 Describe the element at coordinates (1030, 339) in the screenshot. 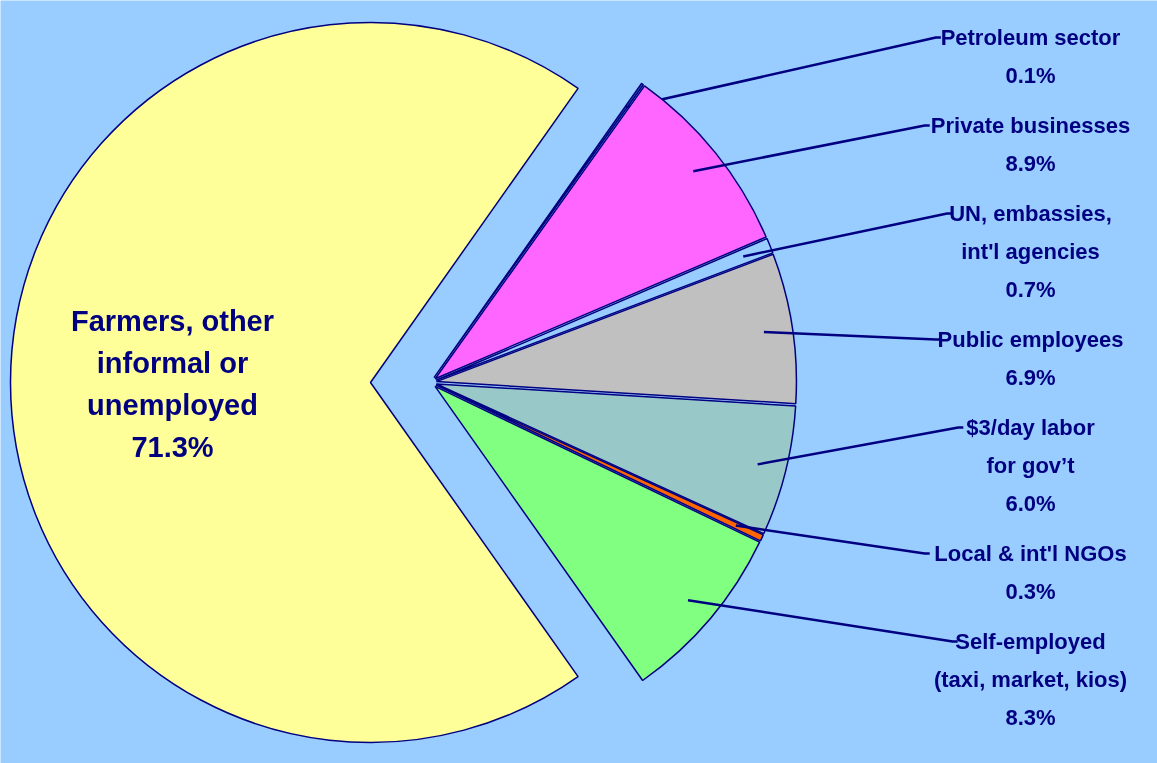

I see `slice-label: Public employees` at that location.